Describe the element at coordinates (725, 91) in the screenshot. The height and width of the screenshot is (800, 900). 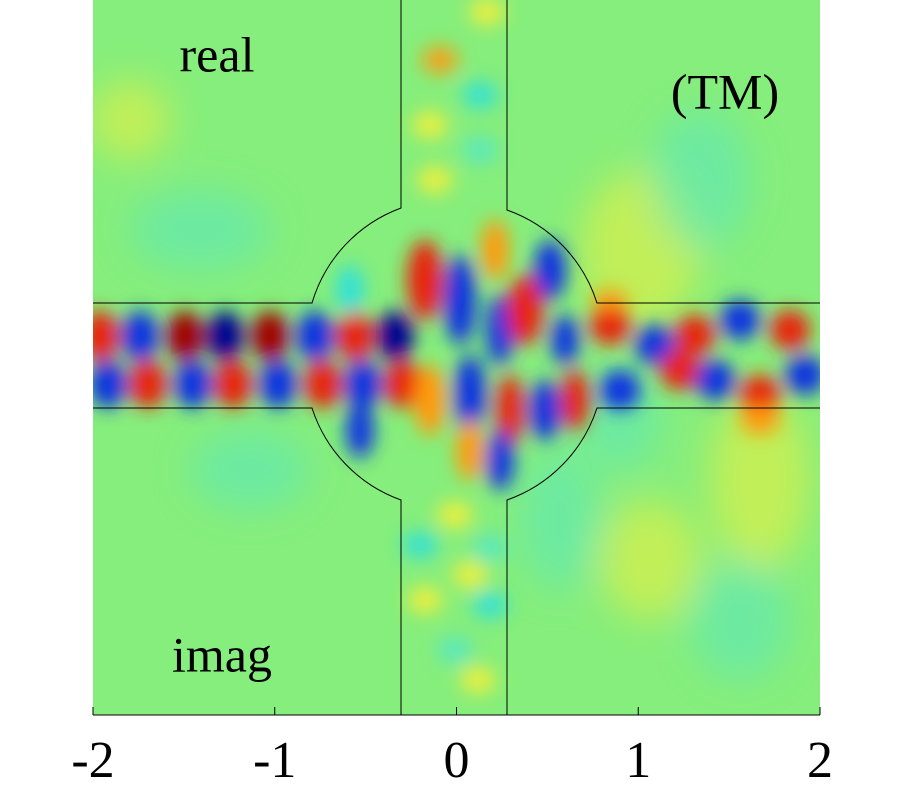
I see `annotation: (TM)` at that location.